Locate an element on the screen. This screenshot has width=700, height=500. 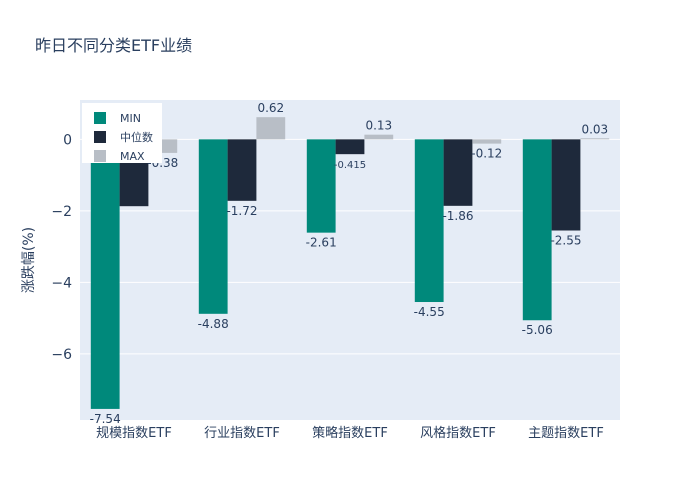
data-label: -0.12 is located at coordinates (486, 154).